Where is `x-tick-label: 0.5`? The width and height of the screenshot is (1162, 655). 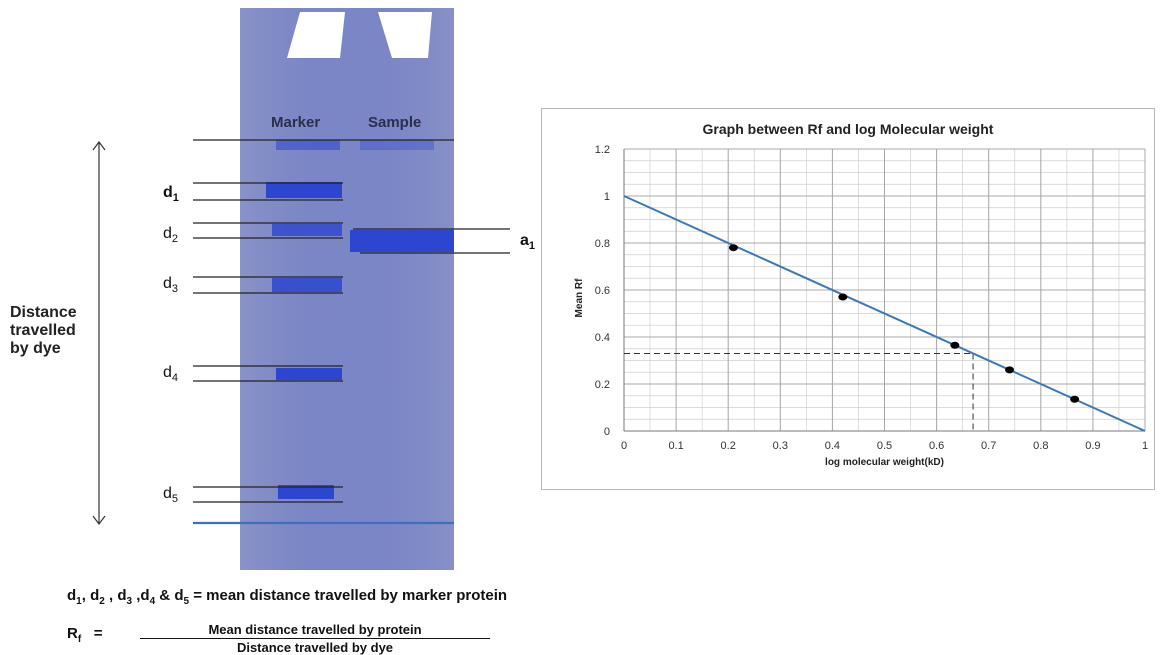 x-tick-label: 0.5 is located at coordinates (884, 446).